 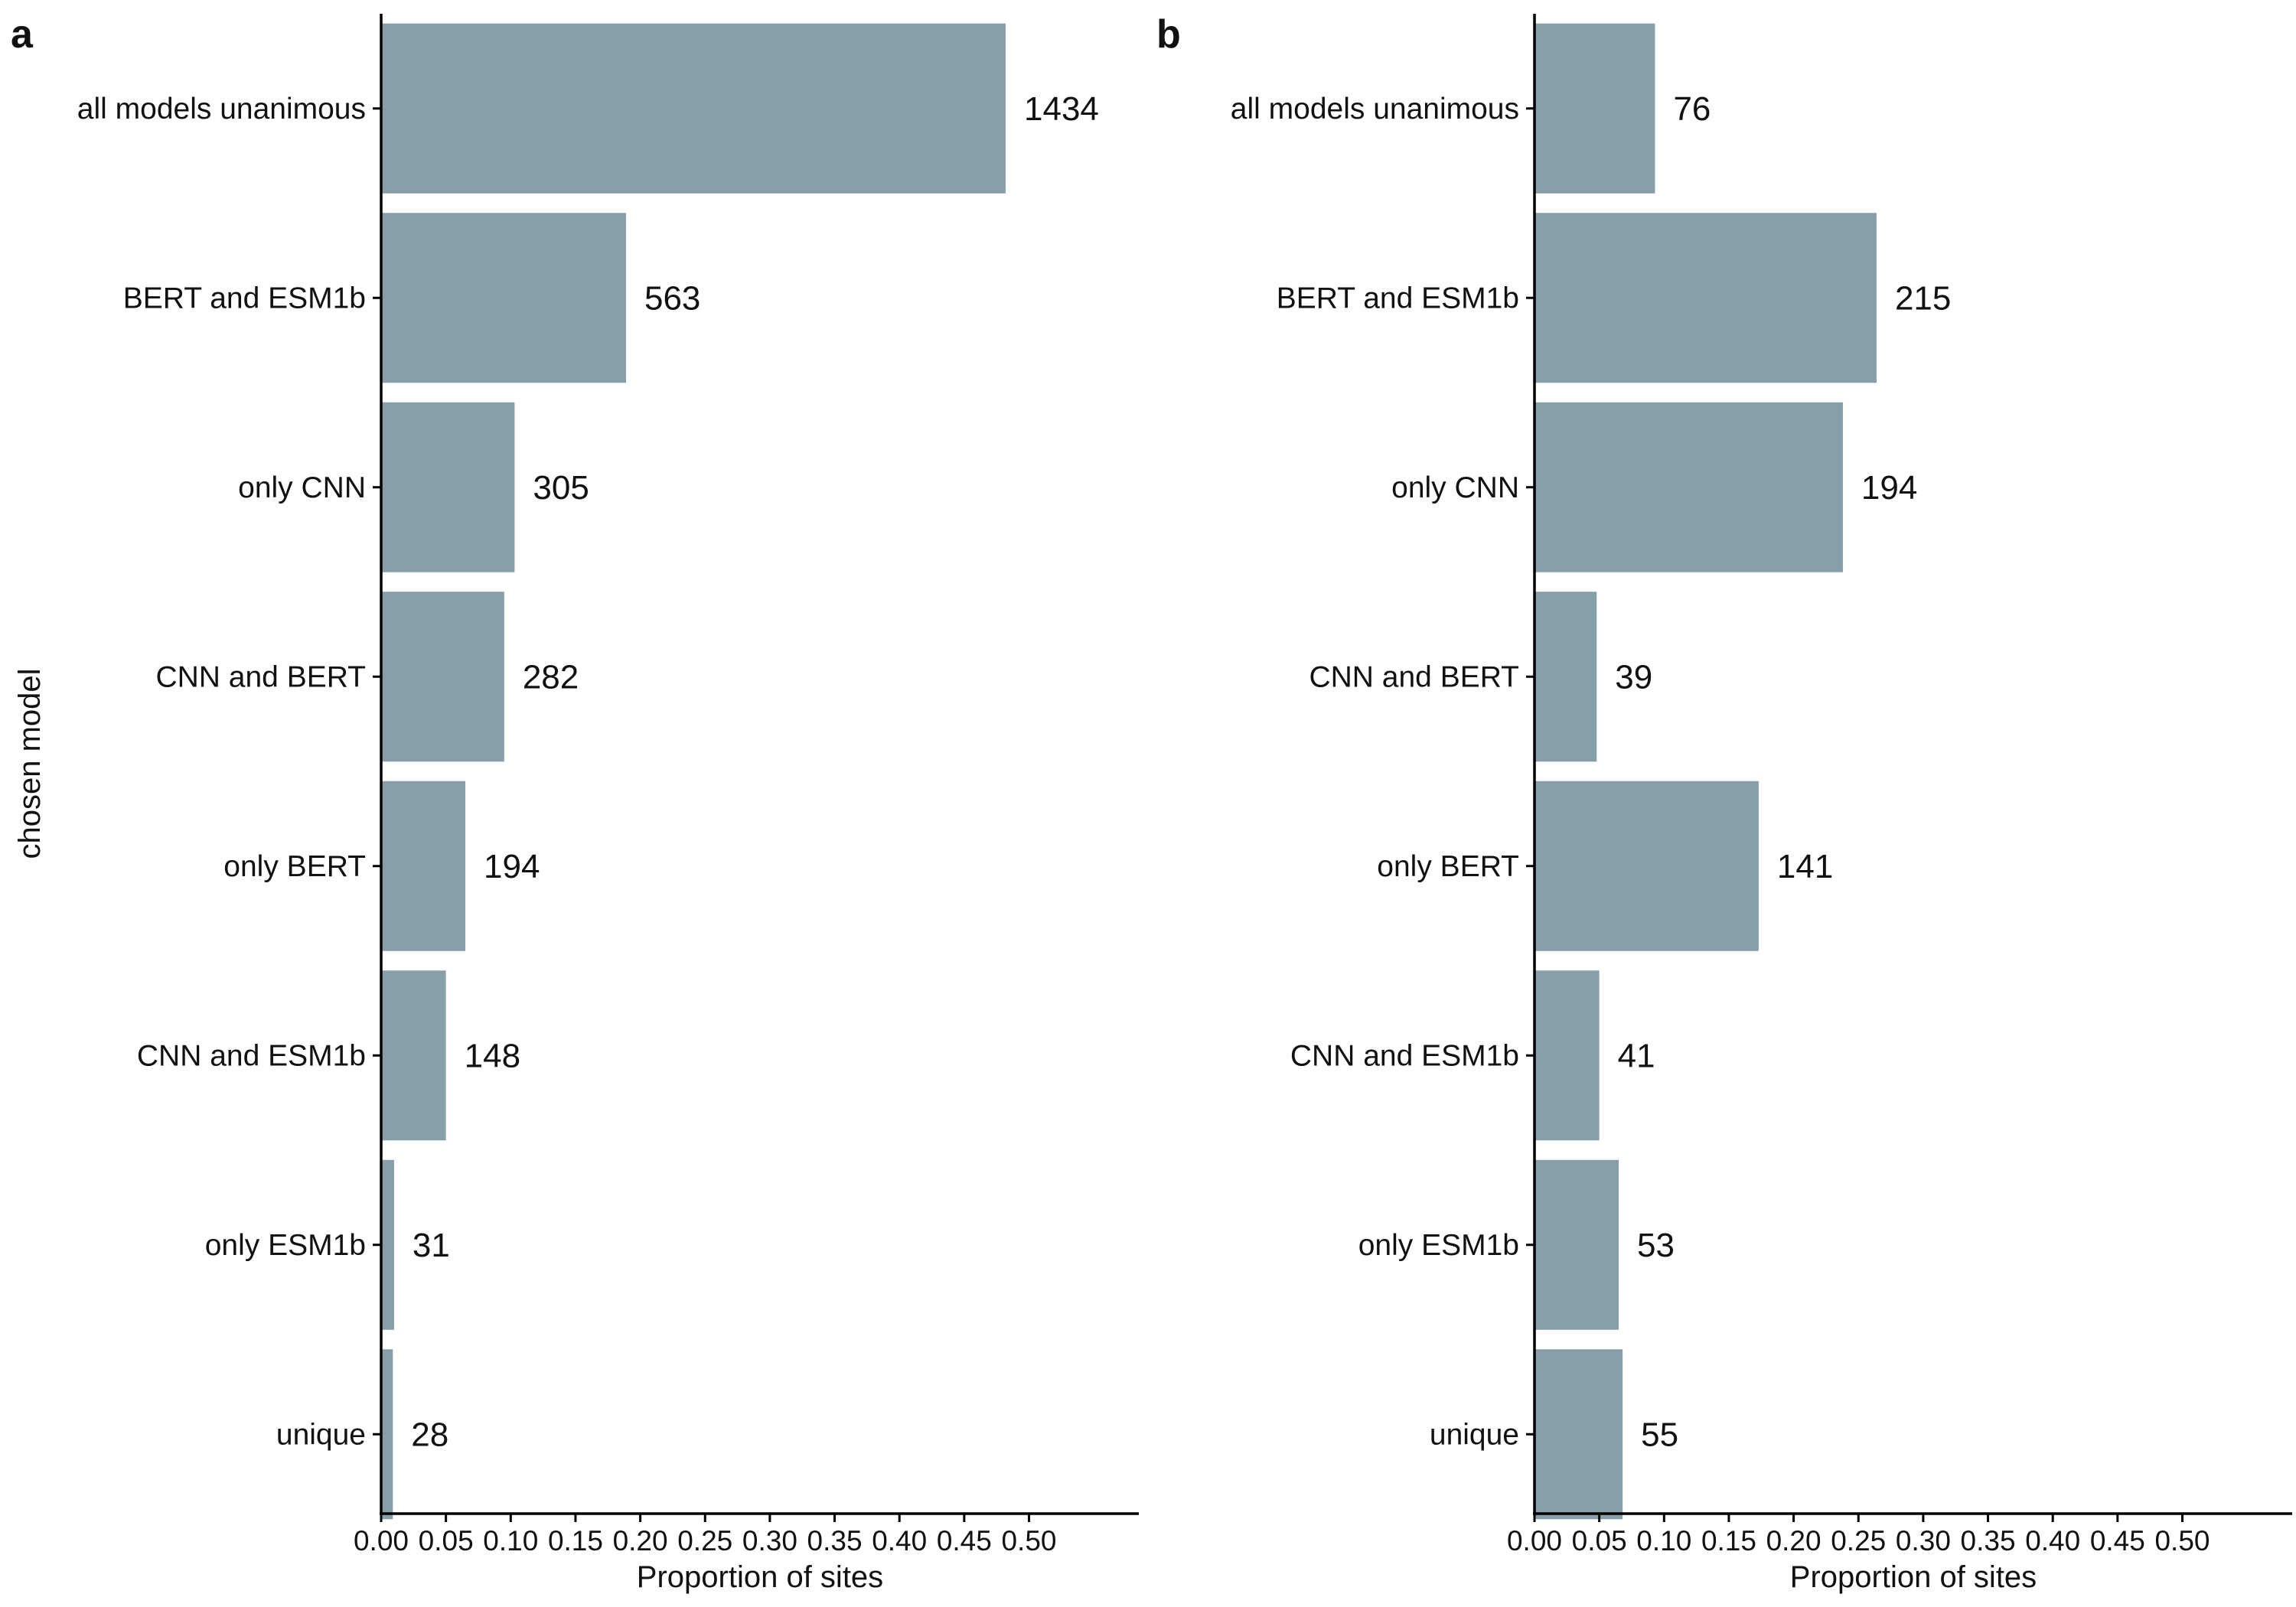 What do you see at coordinates (1636, 1055) in the screenshot?
I see `data-label: 41` at bounding box center [1636, 1055].